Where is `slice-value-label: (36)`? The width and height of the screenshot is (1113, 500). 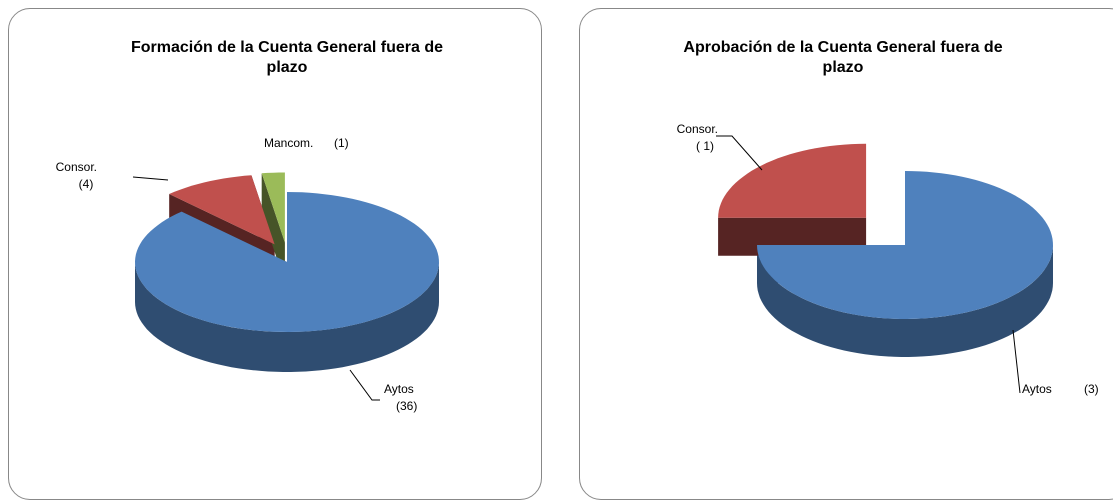
slice-value-label: (36) is located at coordinates (406, 406).